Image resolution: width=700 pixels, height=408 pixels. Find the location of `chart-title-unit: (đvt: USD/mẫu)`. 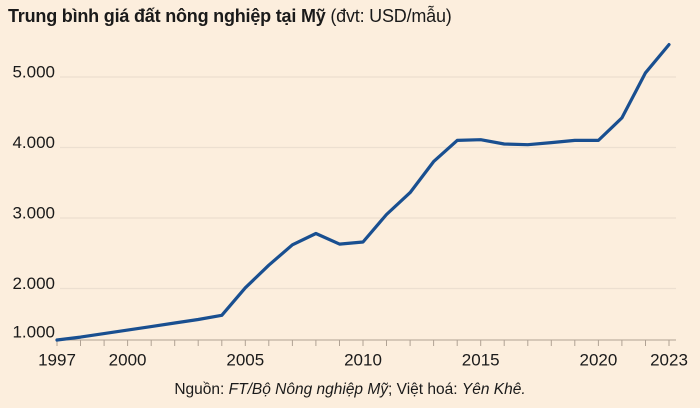

chart-title-unit: (đvt: USD/mẫu) is located at coordinates (388, 16).